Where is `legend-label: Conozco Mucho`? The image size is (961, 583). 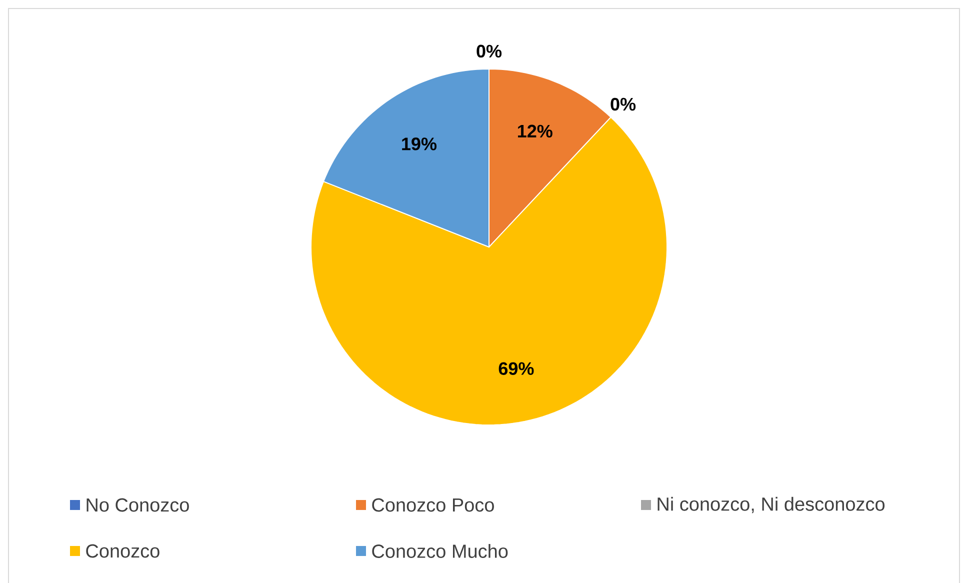 legend-label: Conozco Mucho is located at coordinates (440, 551).